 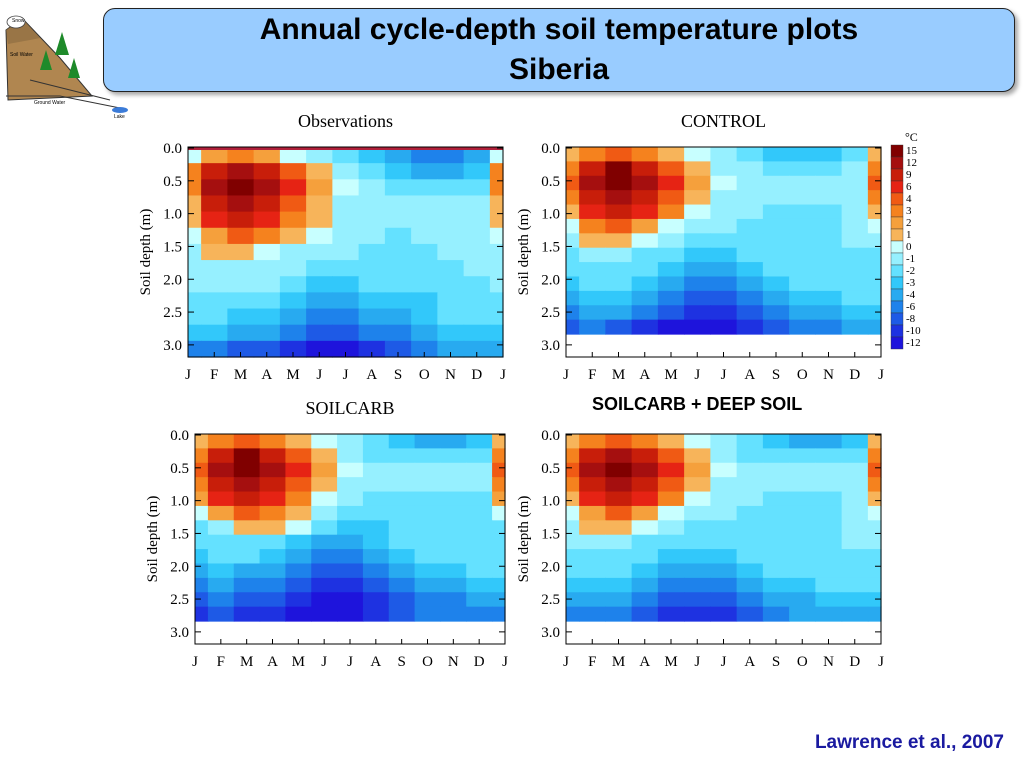 What do you see at coordinates (476, 375) in the screenshot?
I see `x-tick-label: D` at bounding box center [476, 375].